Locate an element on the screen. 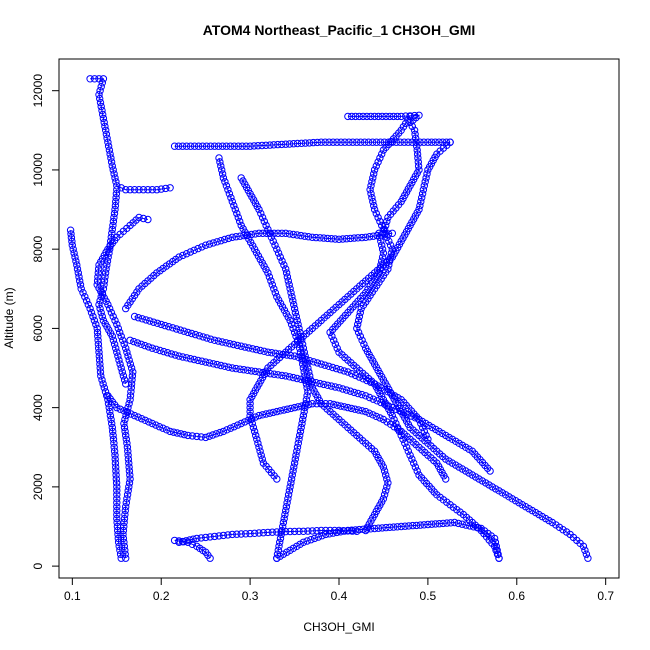 The height and width of the screenshot is (650, 650). series-line is located at coordinates (388, 540).